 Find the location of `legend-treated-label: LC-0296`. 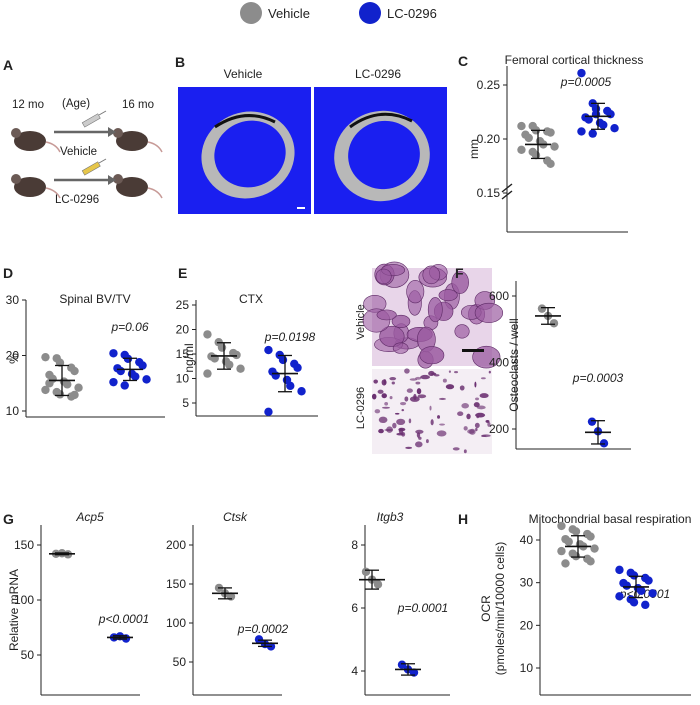

legend-treated-label: LC-0296 is located at coordinates (412, 13).